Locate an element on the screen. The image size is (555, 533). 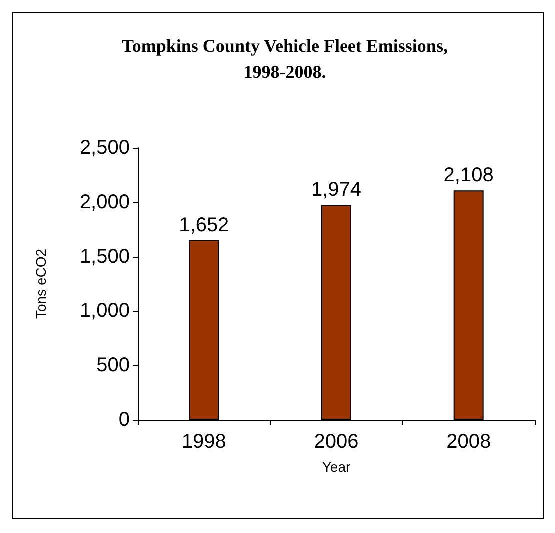
y-tick-label: 0 is located at coordinates (124, 420).